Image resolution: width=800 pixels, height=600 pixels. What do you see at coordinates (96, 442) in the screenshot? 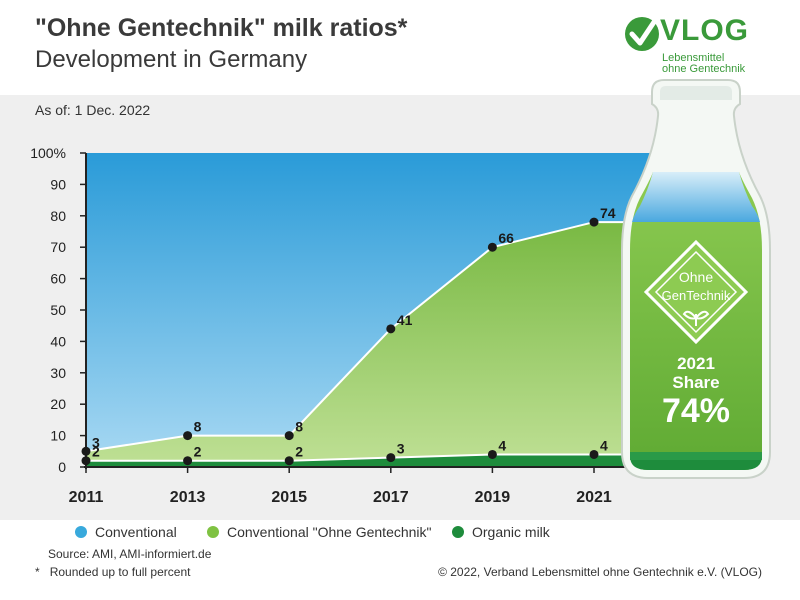
I see `data-label-ohne-gentechnik: 3` at bounding box center [96, 442].